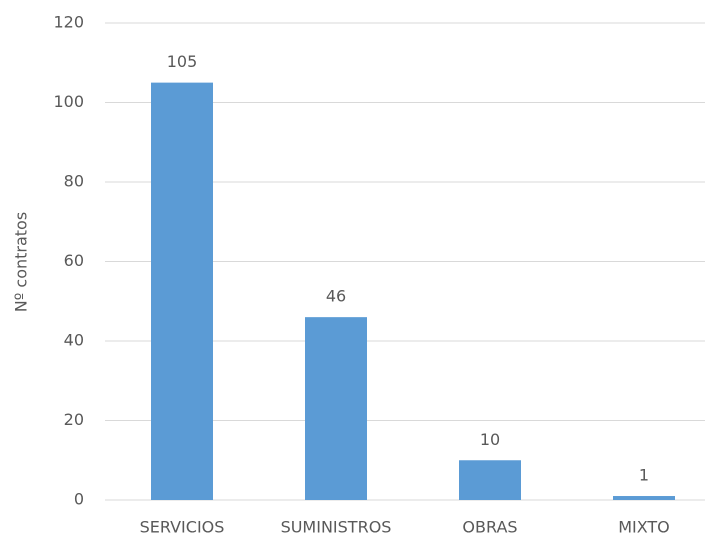 The width and height of the screenshot is (715, 541). What do you see at coordinates (336, 296) in the screenshot?
I see `data-label: 46` at bounding box center [336, 296].